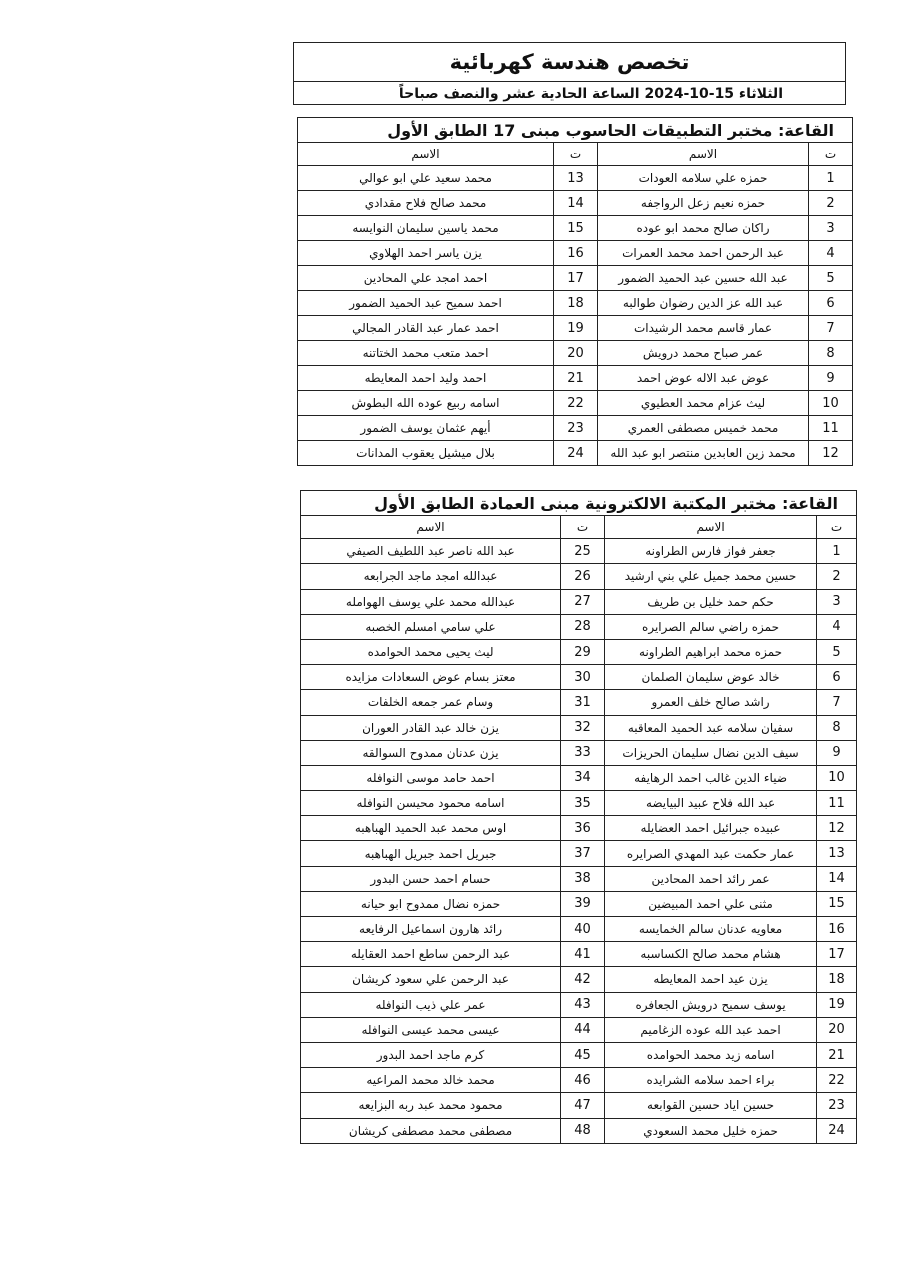 The image size is (908, 1280). I want to click on student-name: عبد الرحمن احمد محمد العمرات, so click(703, 253).